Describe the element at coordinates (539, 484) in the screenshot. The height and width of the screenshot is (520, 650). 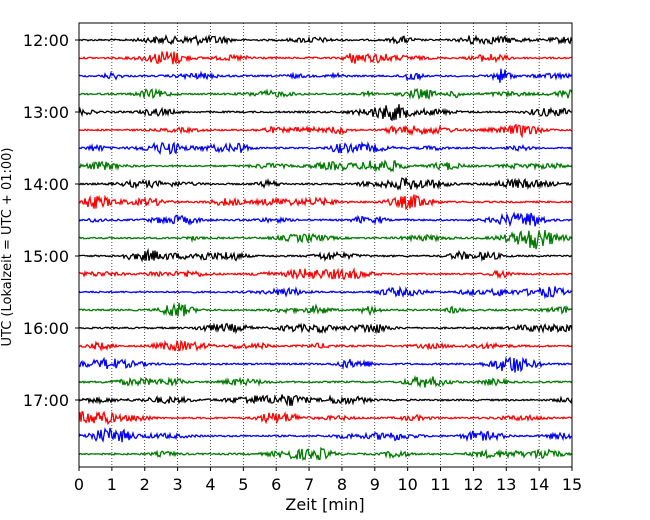
I see `x-tick-label: 14` at that location.